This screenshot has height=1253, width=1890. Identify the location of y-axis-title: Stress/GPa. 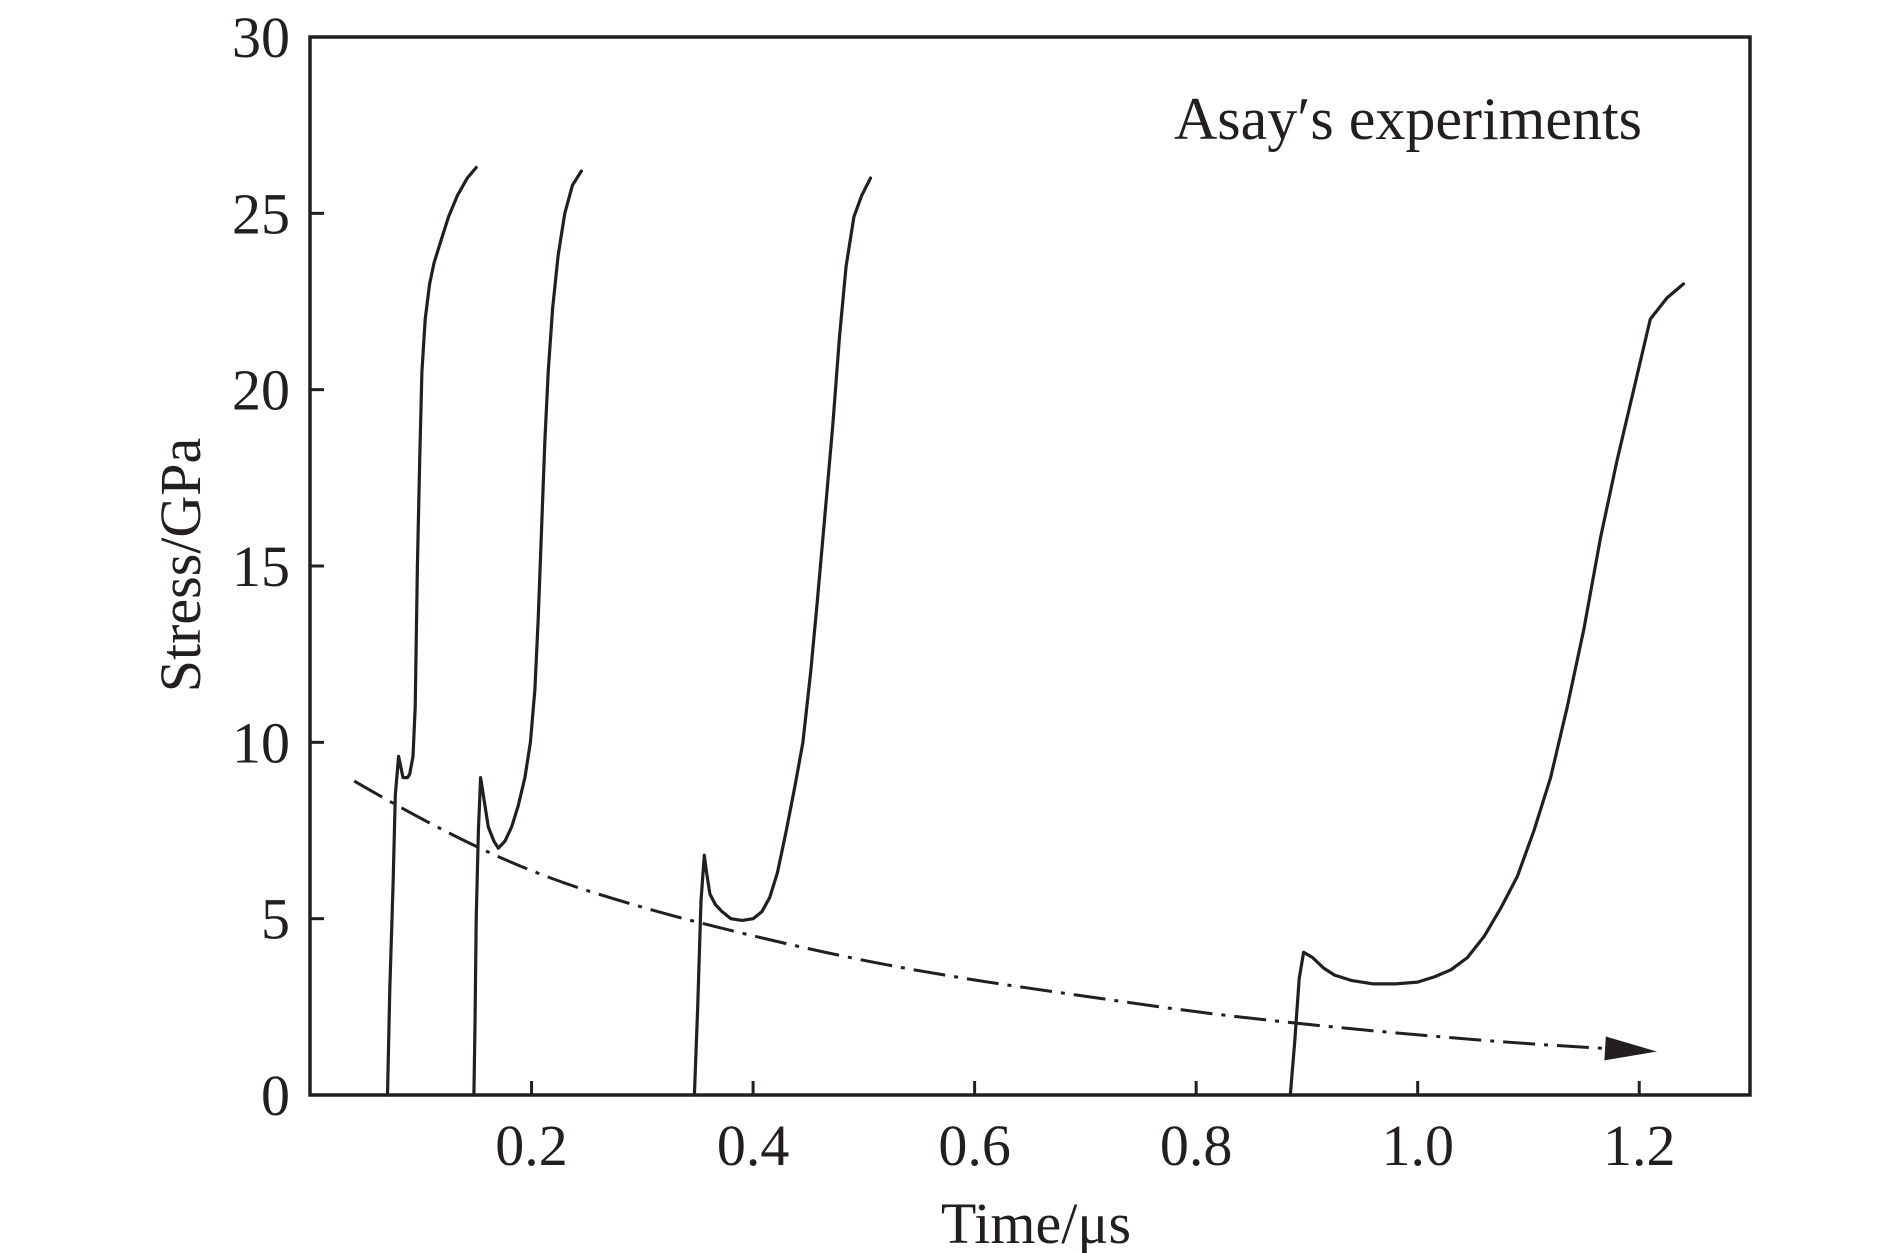
(180, 565).